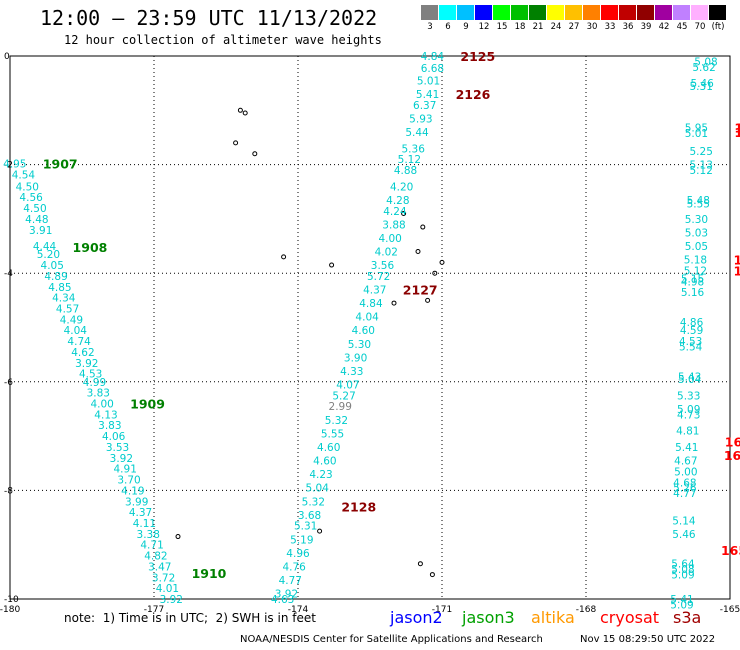  Describe the element at coordinates (154, 610) in the screenshot. I see `x-tick-label: -177` at that location.